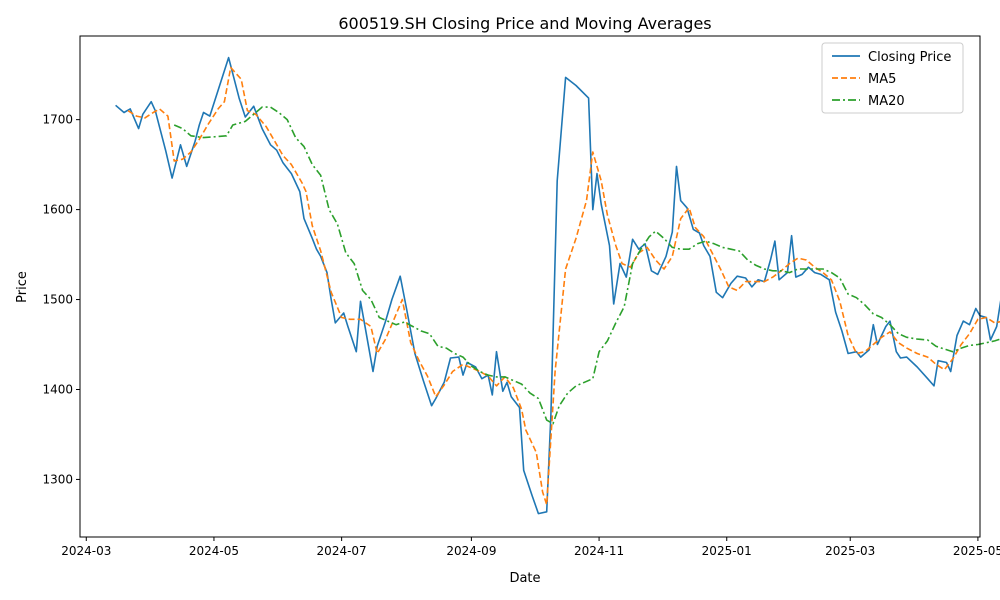  I want to click on legend-label-0: Closing Price, so click(909, 57).